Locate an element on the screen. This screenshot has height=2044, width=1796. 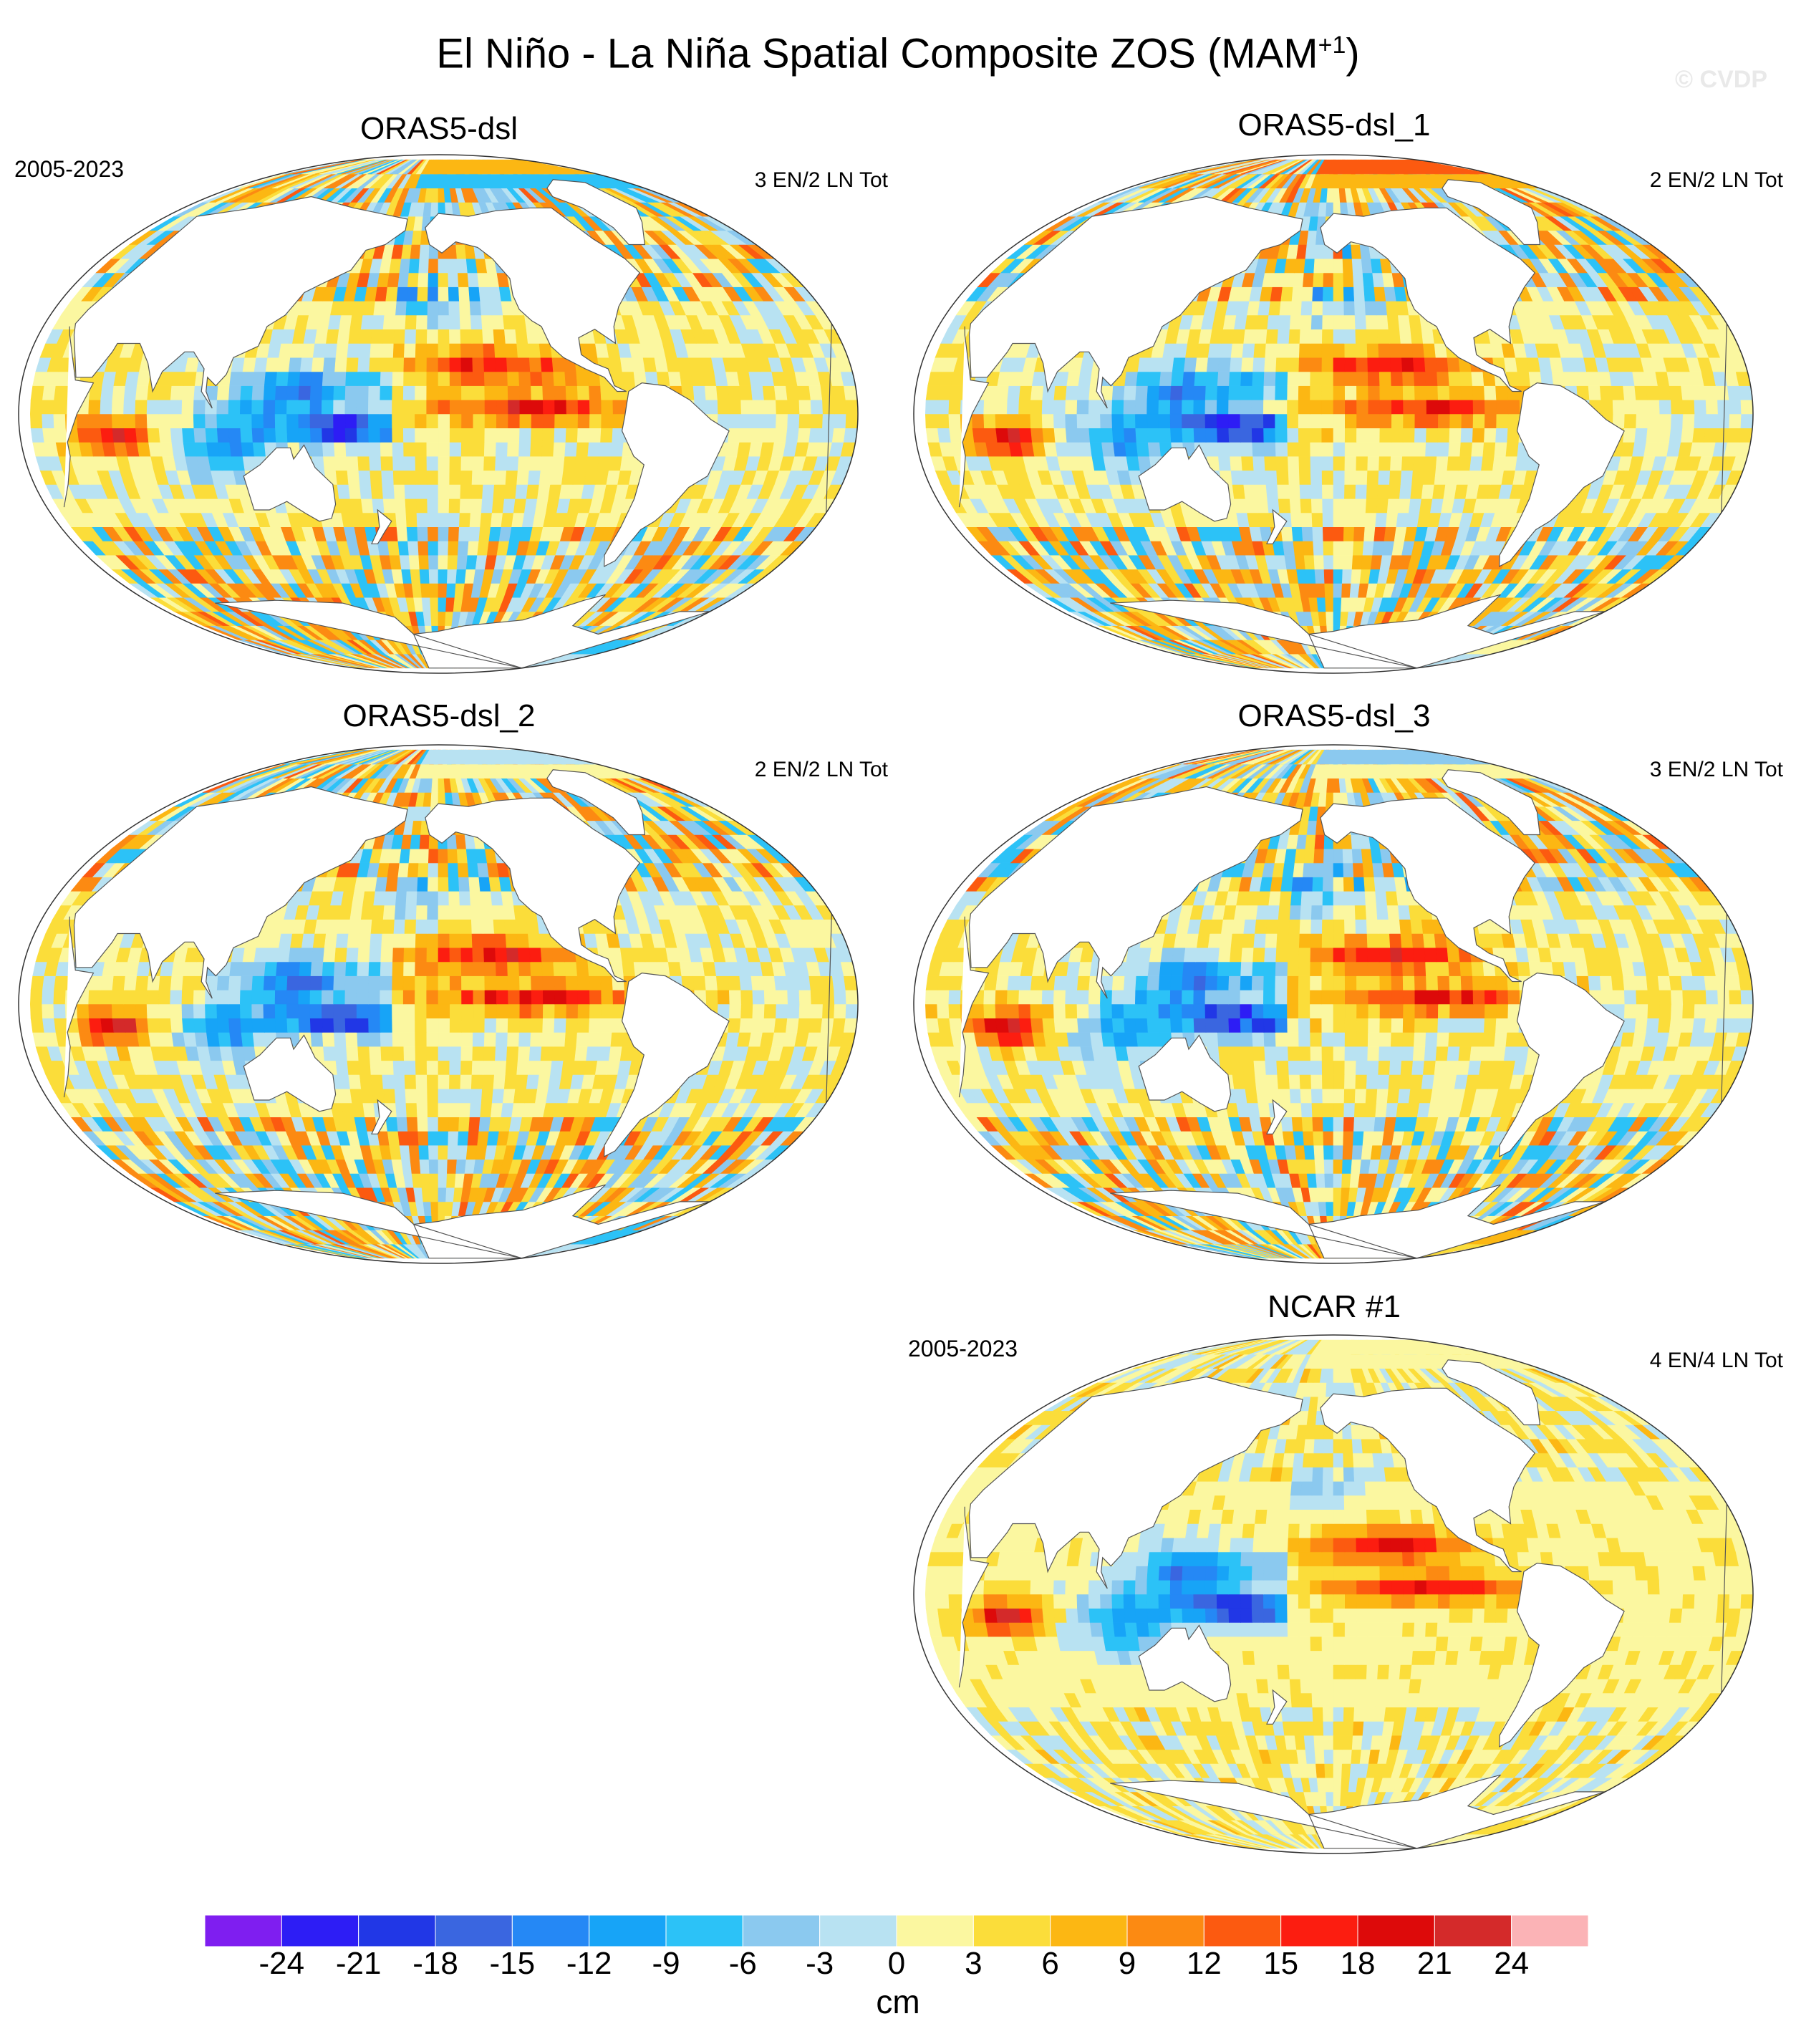
colorbar-tick-label: 3 is located at coordinates (974, 1962).